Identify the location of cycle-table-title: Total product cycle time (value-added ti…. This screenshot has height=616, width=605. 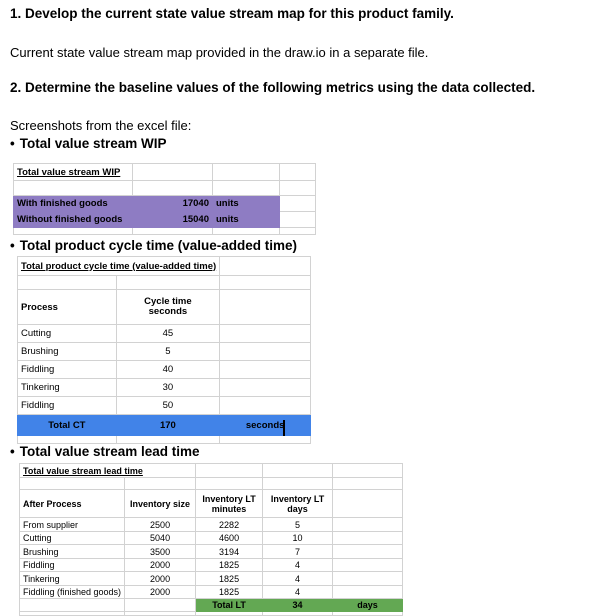
(119, 266).